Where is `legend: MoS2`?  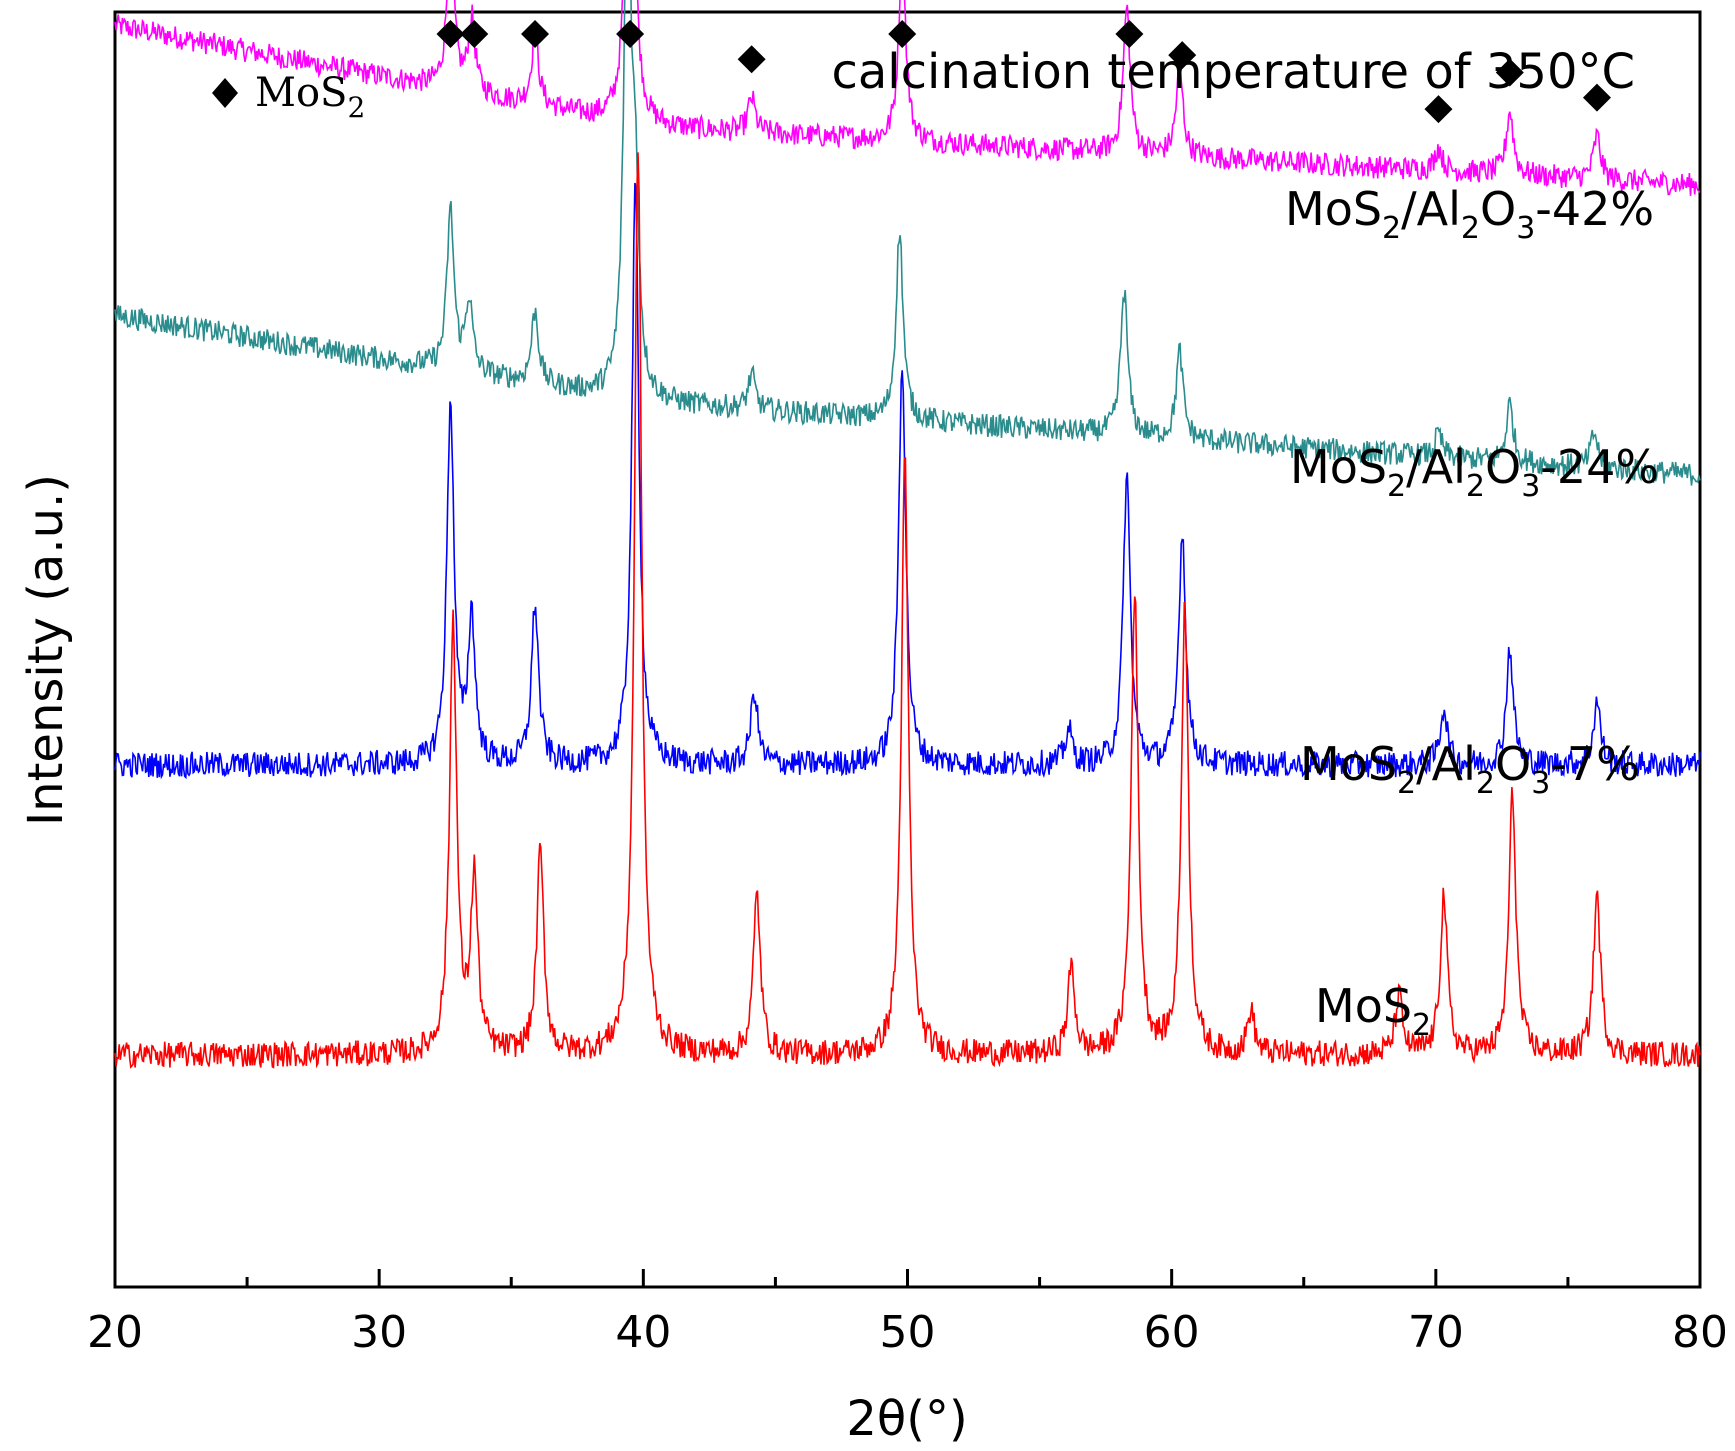
legend: MoS2 is located at coordinates (288, 97).